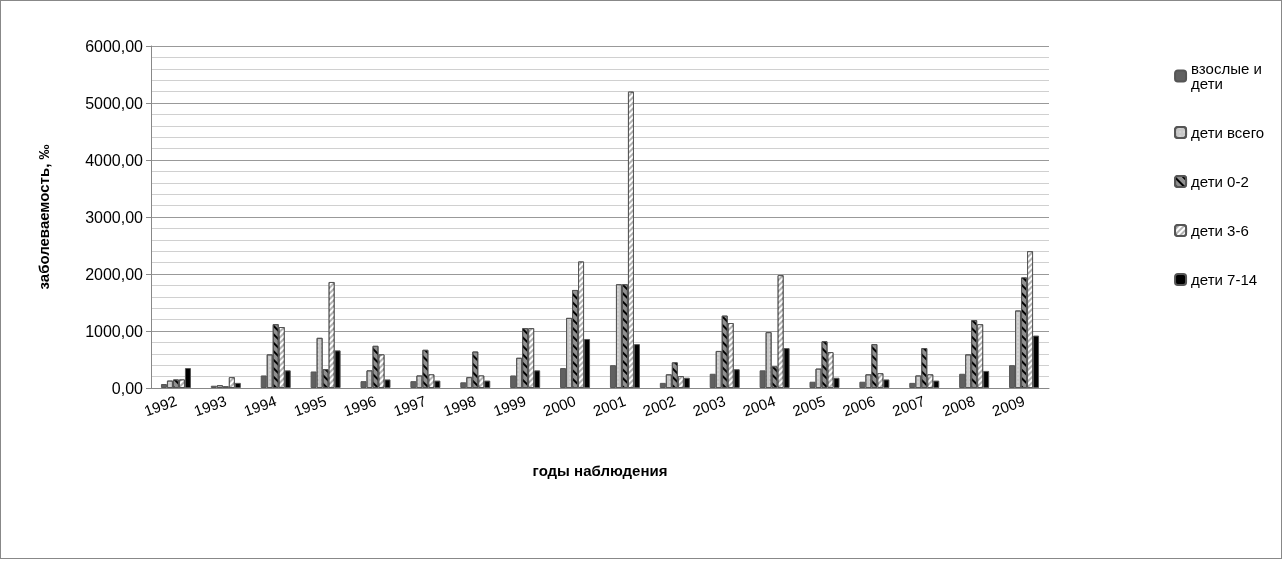 The width and height of the screenshot is (1286, 563). I want to click on x-tick-label: 1995, so click(310, 406).